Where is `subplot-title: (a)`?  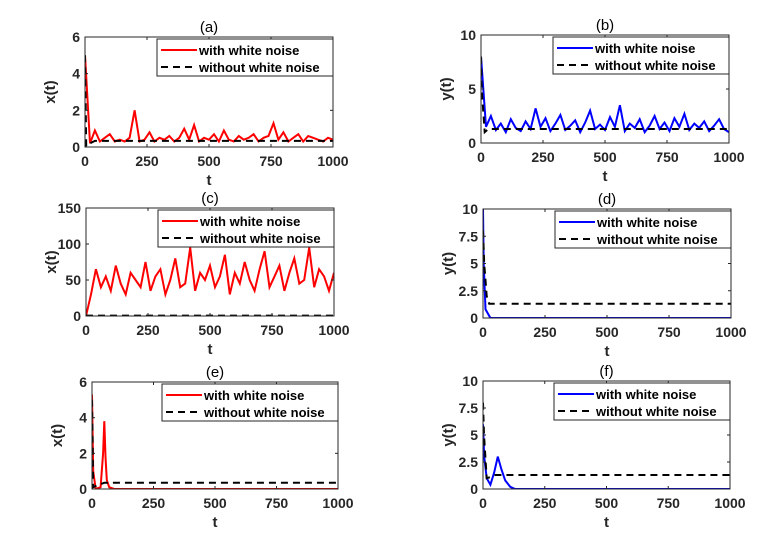
subplot-title: (a) is located at coordinates (209, 27).